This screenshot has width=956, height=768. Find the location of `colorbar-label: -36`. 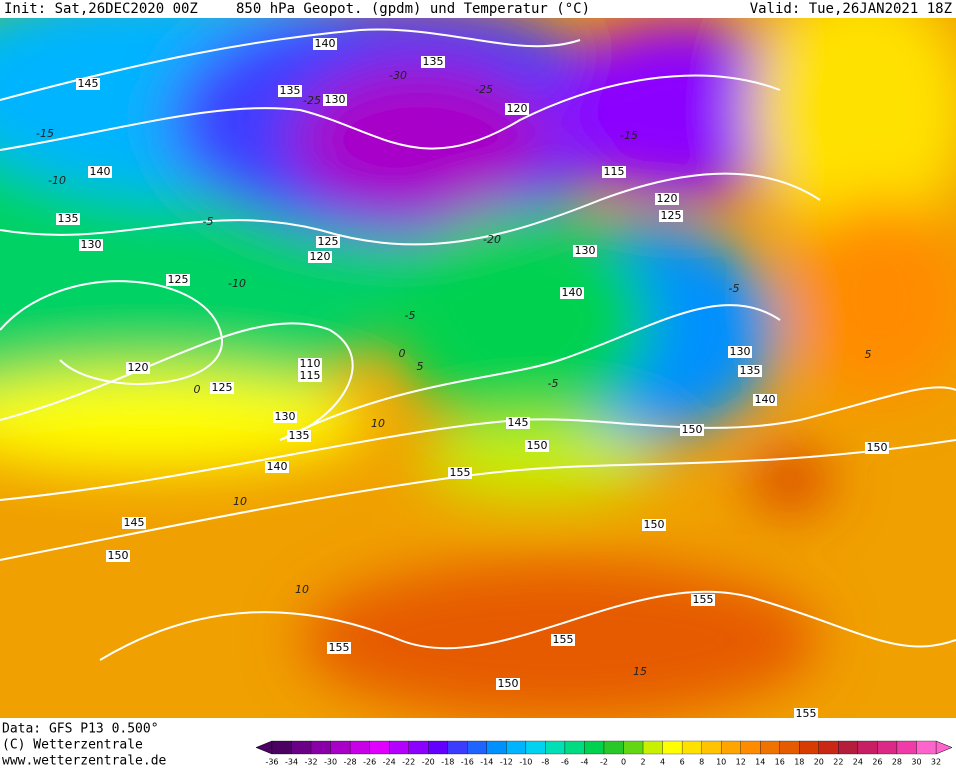

colorbar-label: -36 is located at coordinates (271, 762).